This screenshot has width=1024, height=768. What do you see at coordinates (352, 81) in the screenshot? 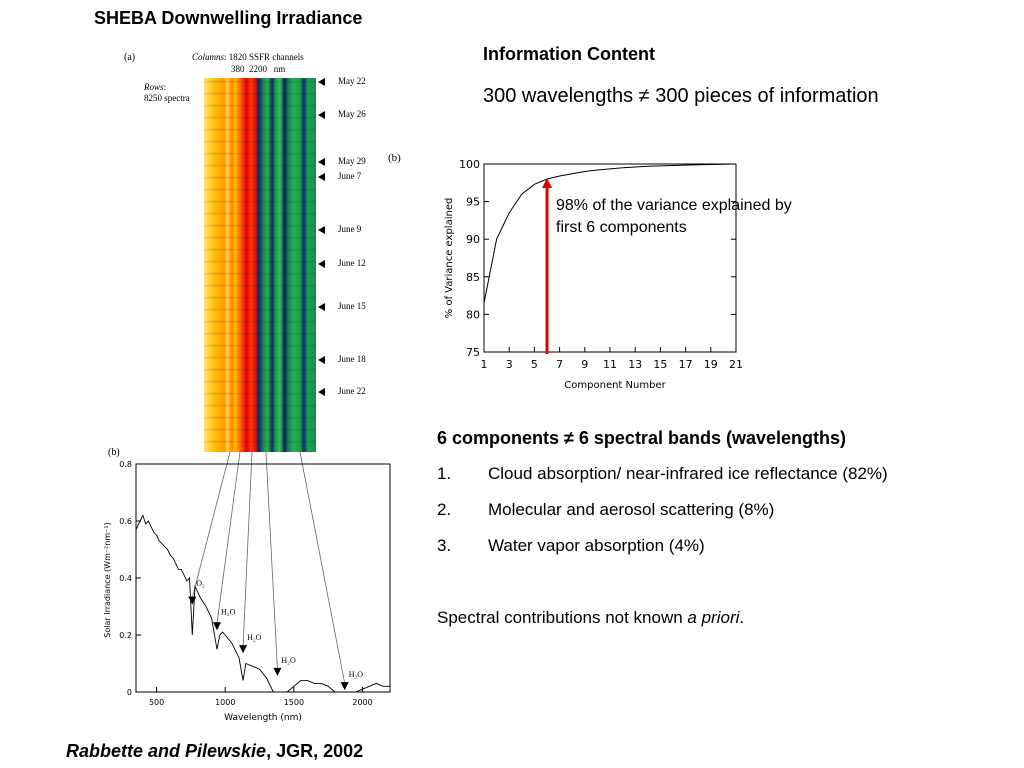
I see `date-marker-label: May 22` at bounding box center [352, 81].